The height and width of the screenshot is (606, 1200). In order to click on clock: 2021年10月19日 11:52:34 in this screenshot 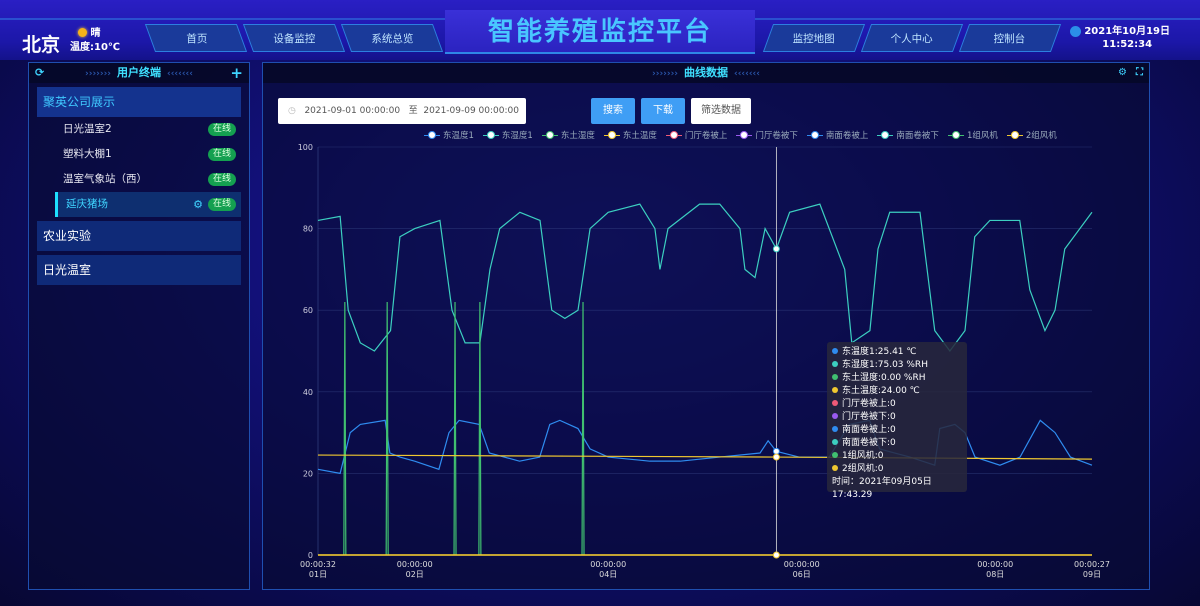, I will do `click(1120, 38)`.